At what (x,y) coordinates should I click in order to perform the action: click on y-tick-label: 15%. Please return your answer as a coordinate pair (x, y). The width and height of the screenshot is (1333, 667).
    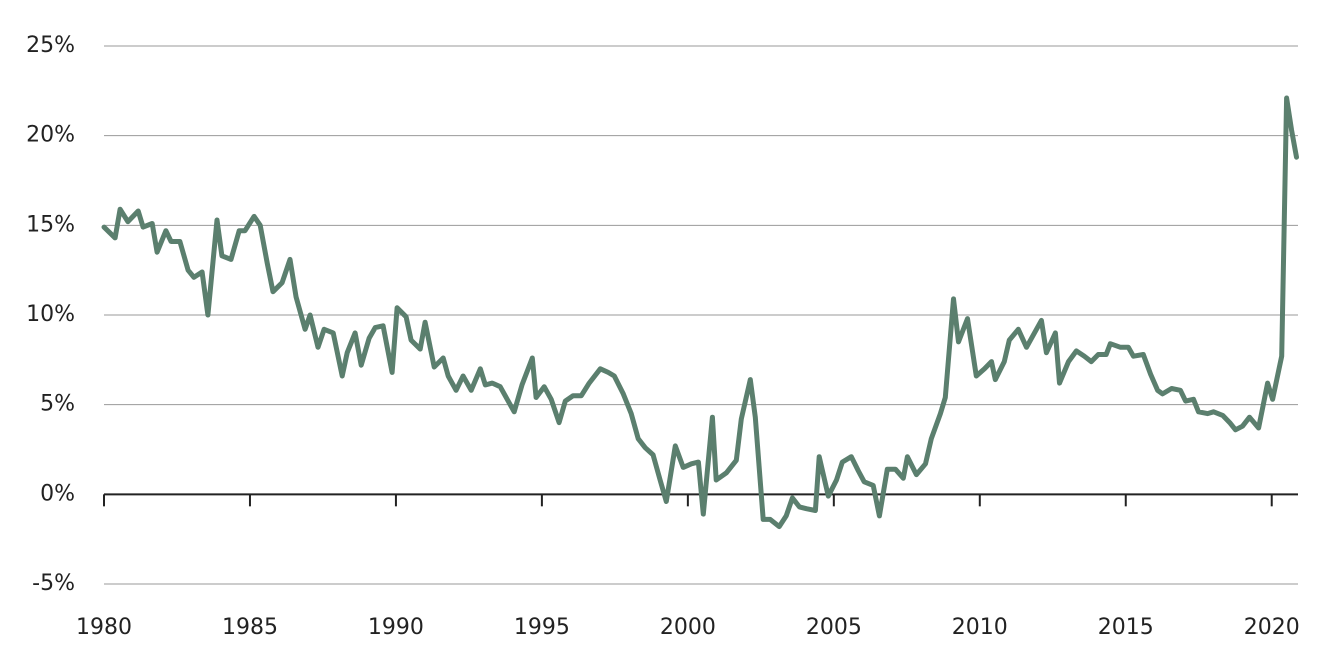
    Looking at the image, I should click on (50, 224).